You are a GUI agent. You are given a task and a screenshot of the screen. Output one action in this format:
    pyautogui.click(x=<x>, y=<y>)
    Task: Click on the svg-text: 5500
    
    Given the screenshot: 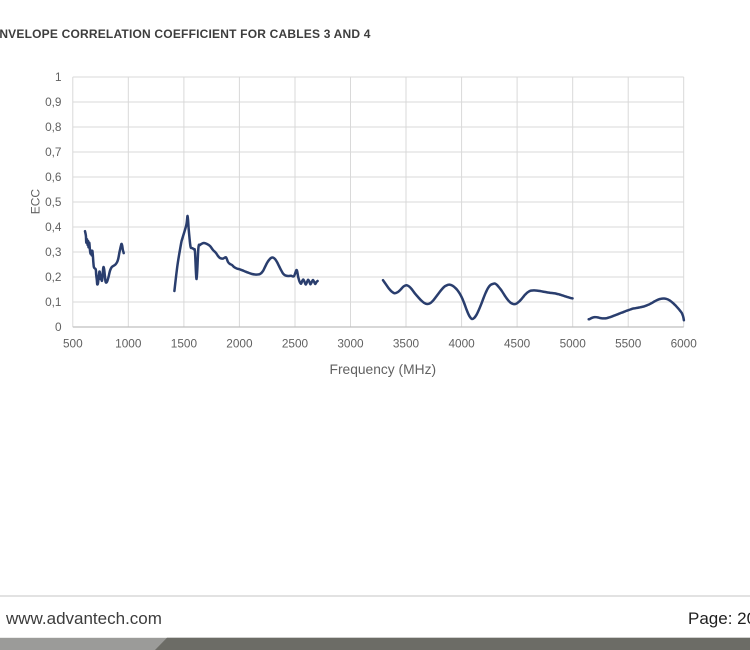 What is the action you would take?
    pyautogui.click(x=628, y=344)
    